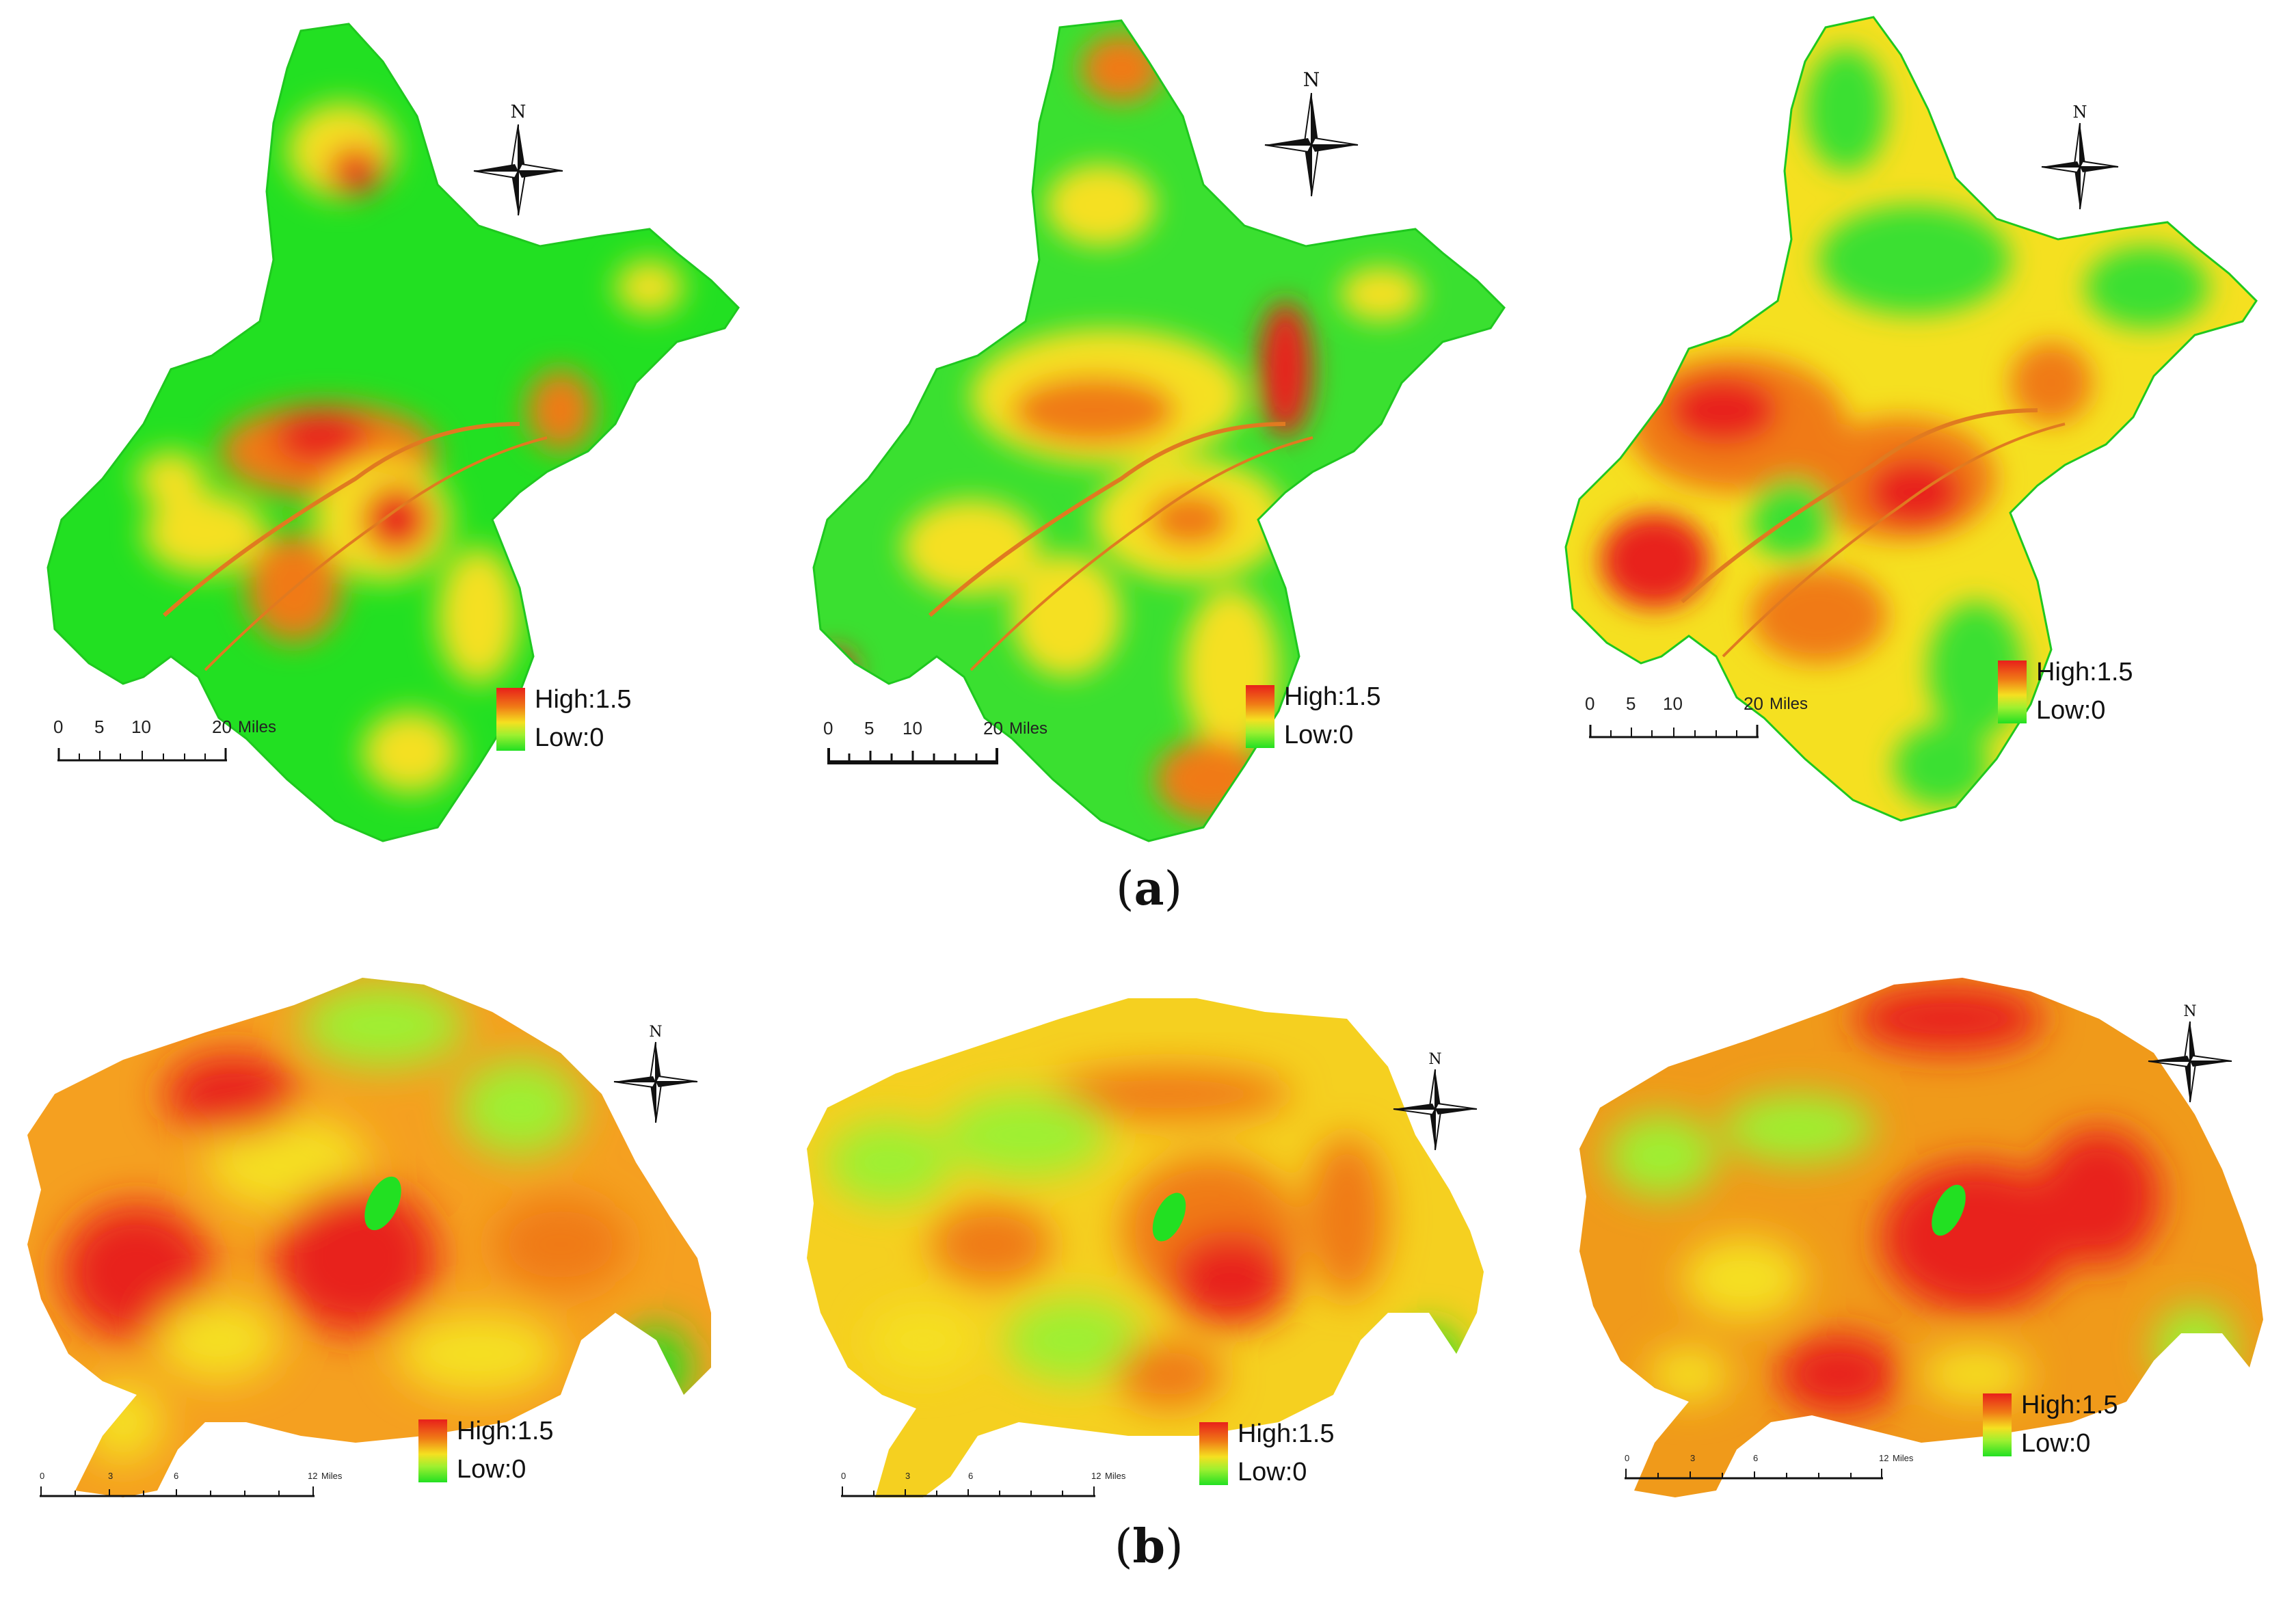 Image resolution: width=2296 pixels, height=1615 pixels. Describe the element at coordinates (1921, 1237) in the screenshot. I see `map-b3-raster` at that location.